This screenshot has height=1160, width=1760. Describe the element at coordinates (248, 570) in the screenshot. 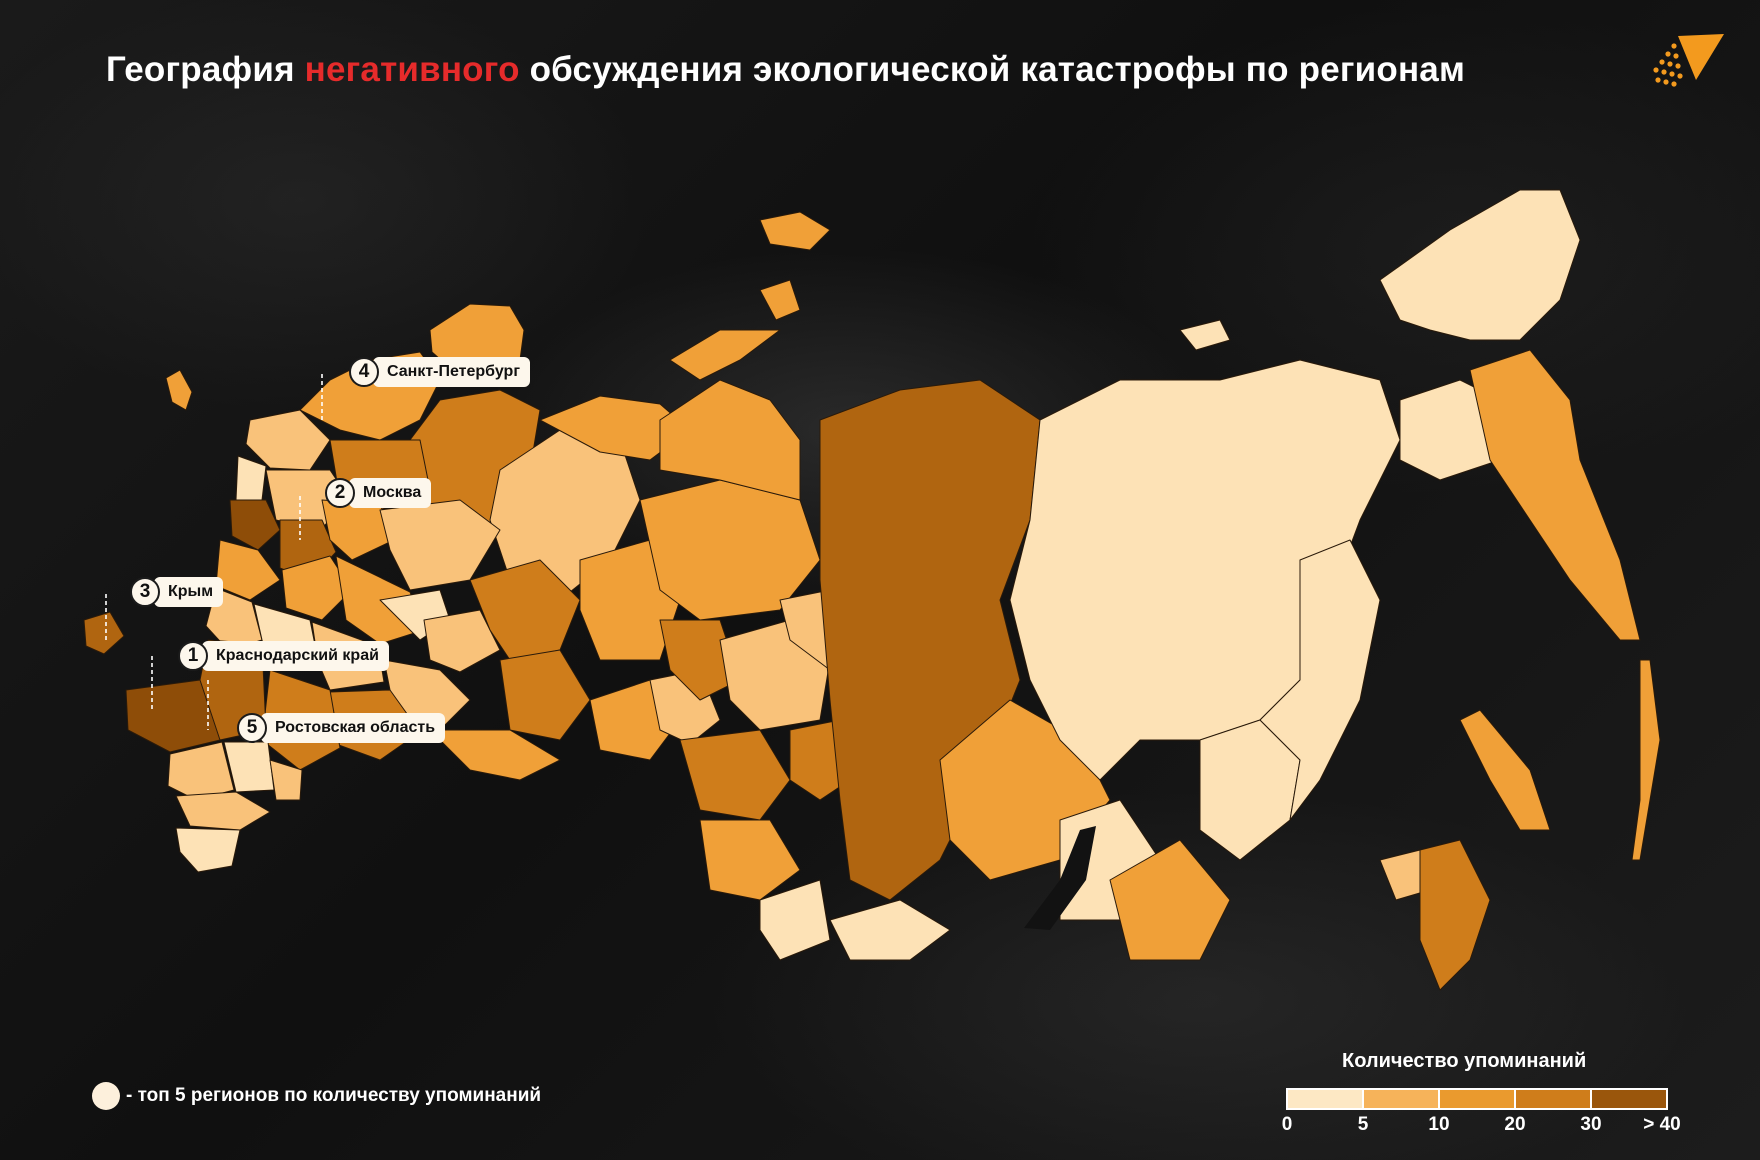

I see `region-bryansk-kaluga` at that location.